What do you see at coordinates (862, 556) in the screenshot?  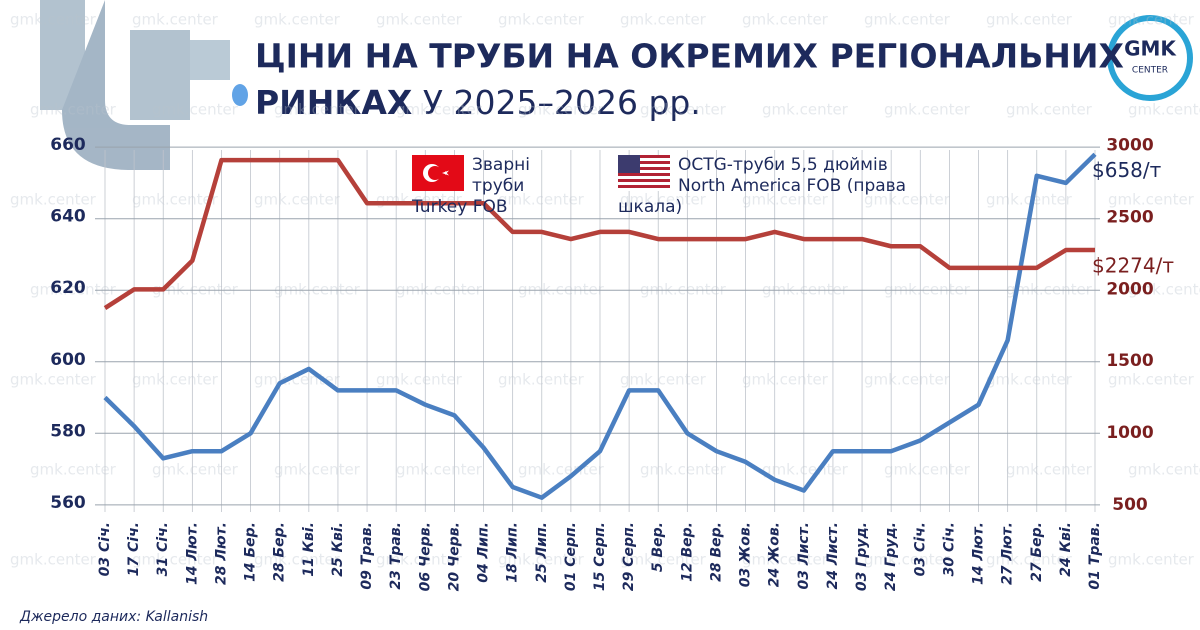 I see `x-tick-label: 03 Груд.` at bounding box center [862, 556].